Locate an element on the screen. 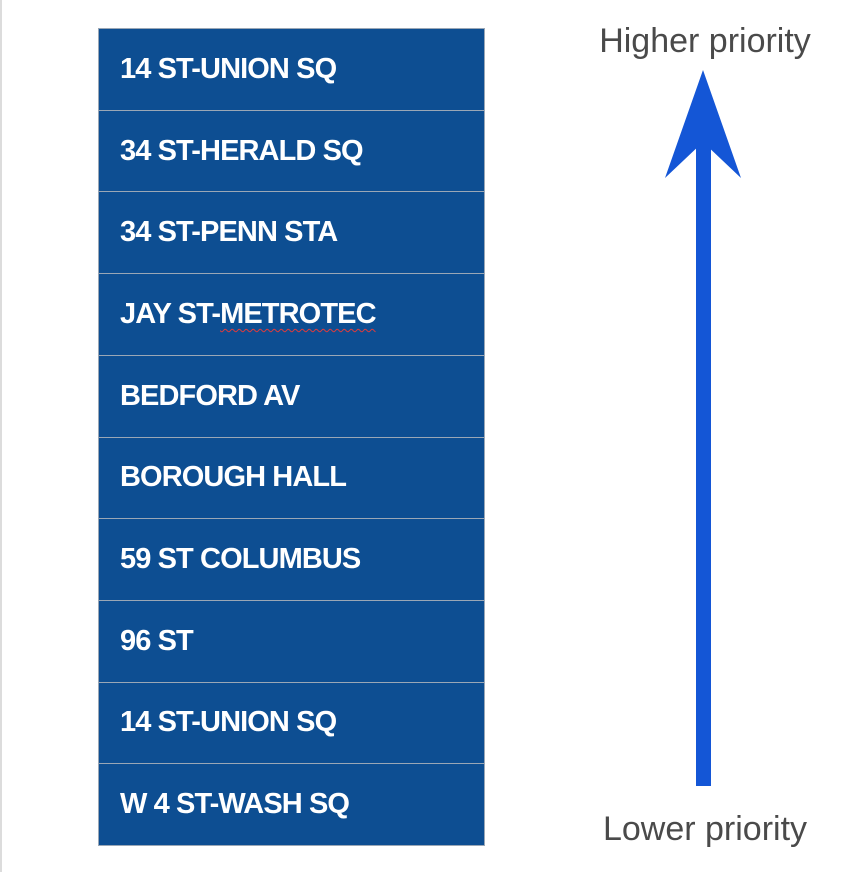 This screenshot has height=872, width=866. list-item: 34 ST-PENN STA is located at coordinates (291, 233).